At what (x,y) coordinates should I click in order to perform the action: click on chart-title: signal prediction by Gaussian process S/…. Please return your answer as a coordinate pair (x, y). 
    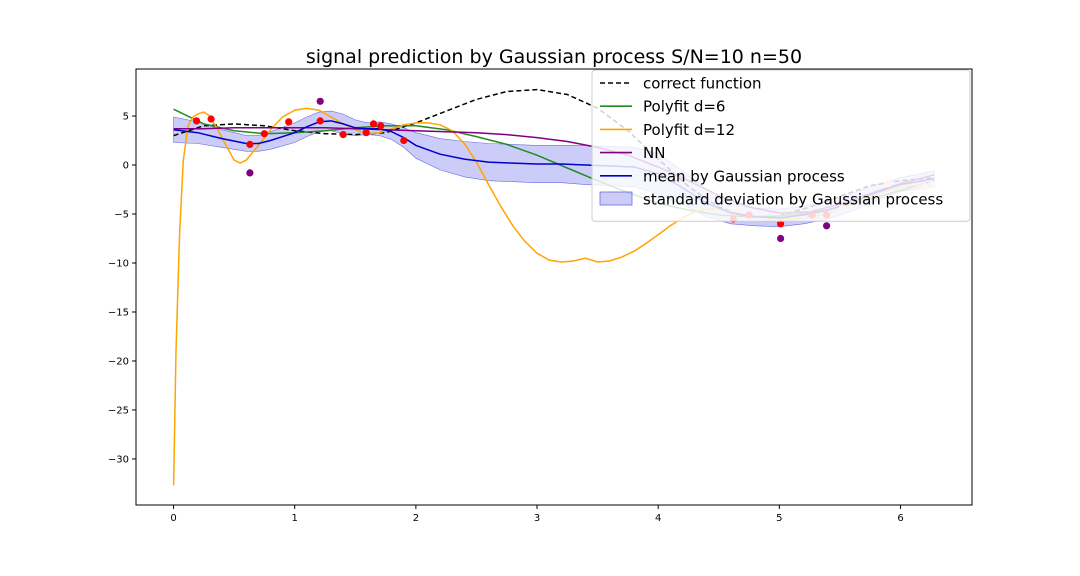
    Looking at the image, I should click on (554, 57).